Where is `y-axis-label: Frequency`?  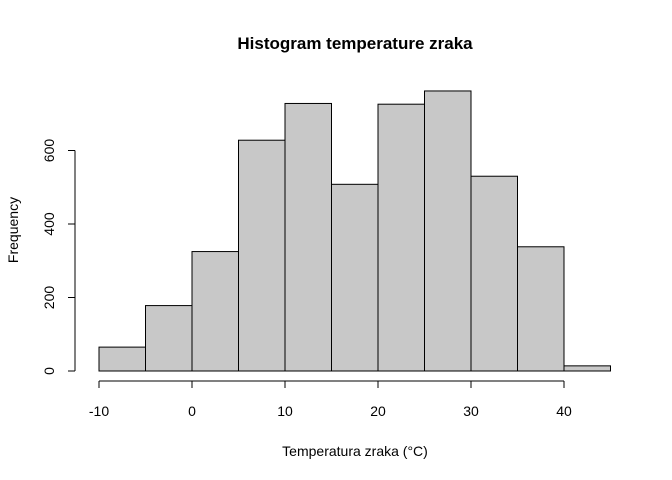 y-axis-label: Frequency is located at coordinates (13, 230).